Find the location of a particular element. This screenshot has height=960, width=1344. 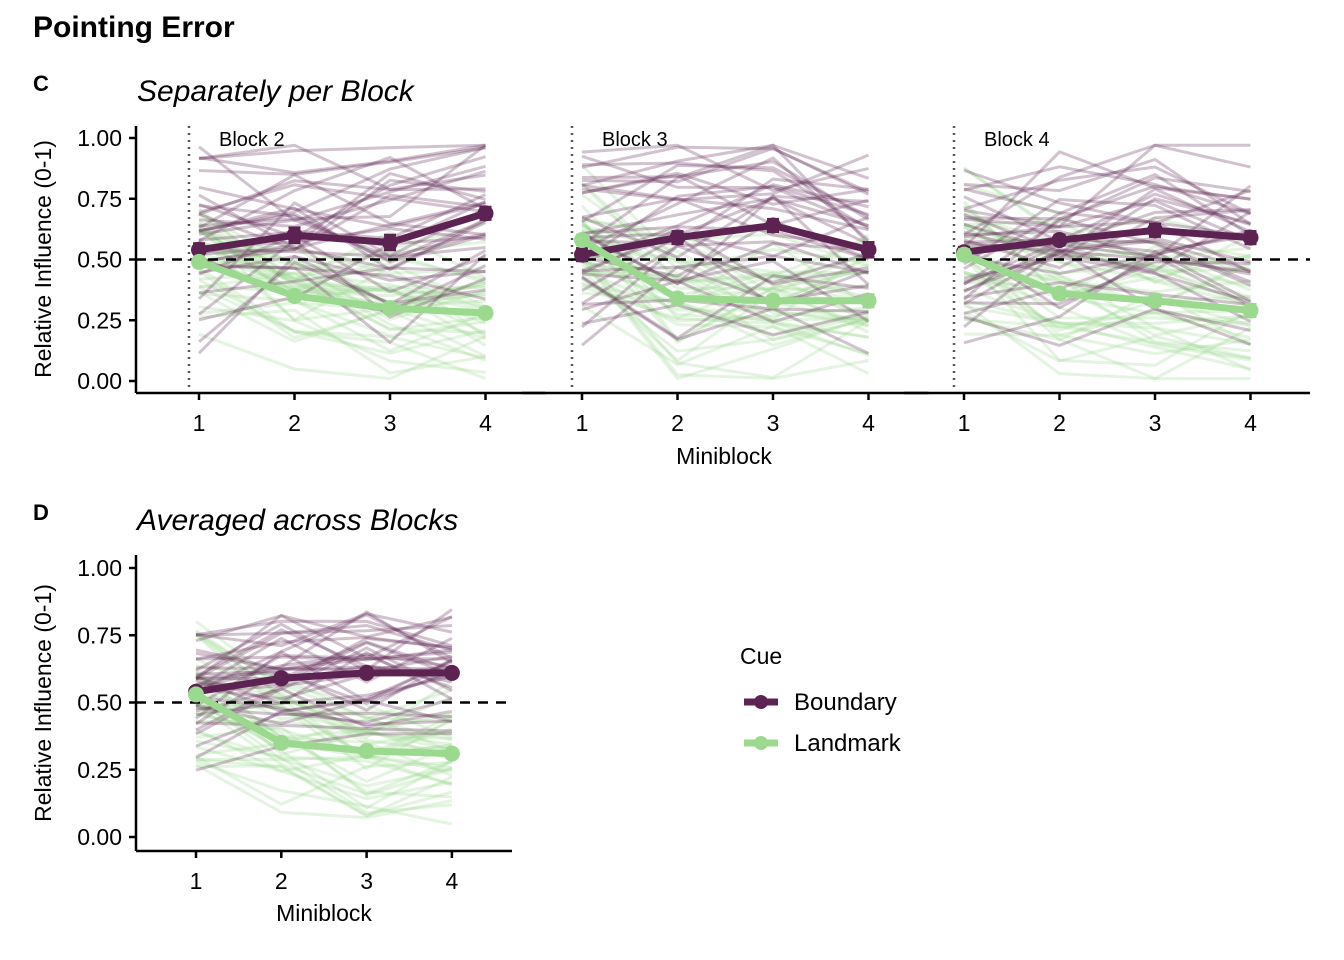

chart-d-landmark-point is located at coordinates (451, 753).